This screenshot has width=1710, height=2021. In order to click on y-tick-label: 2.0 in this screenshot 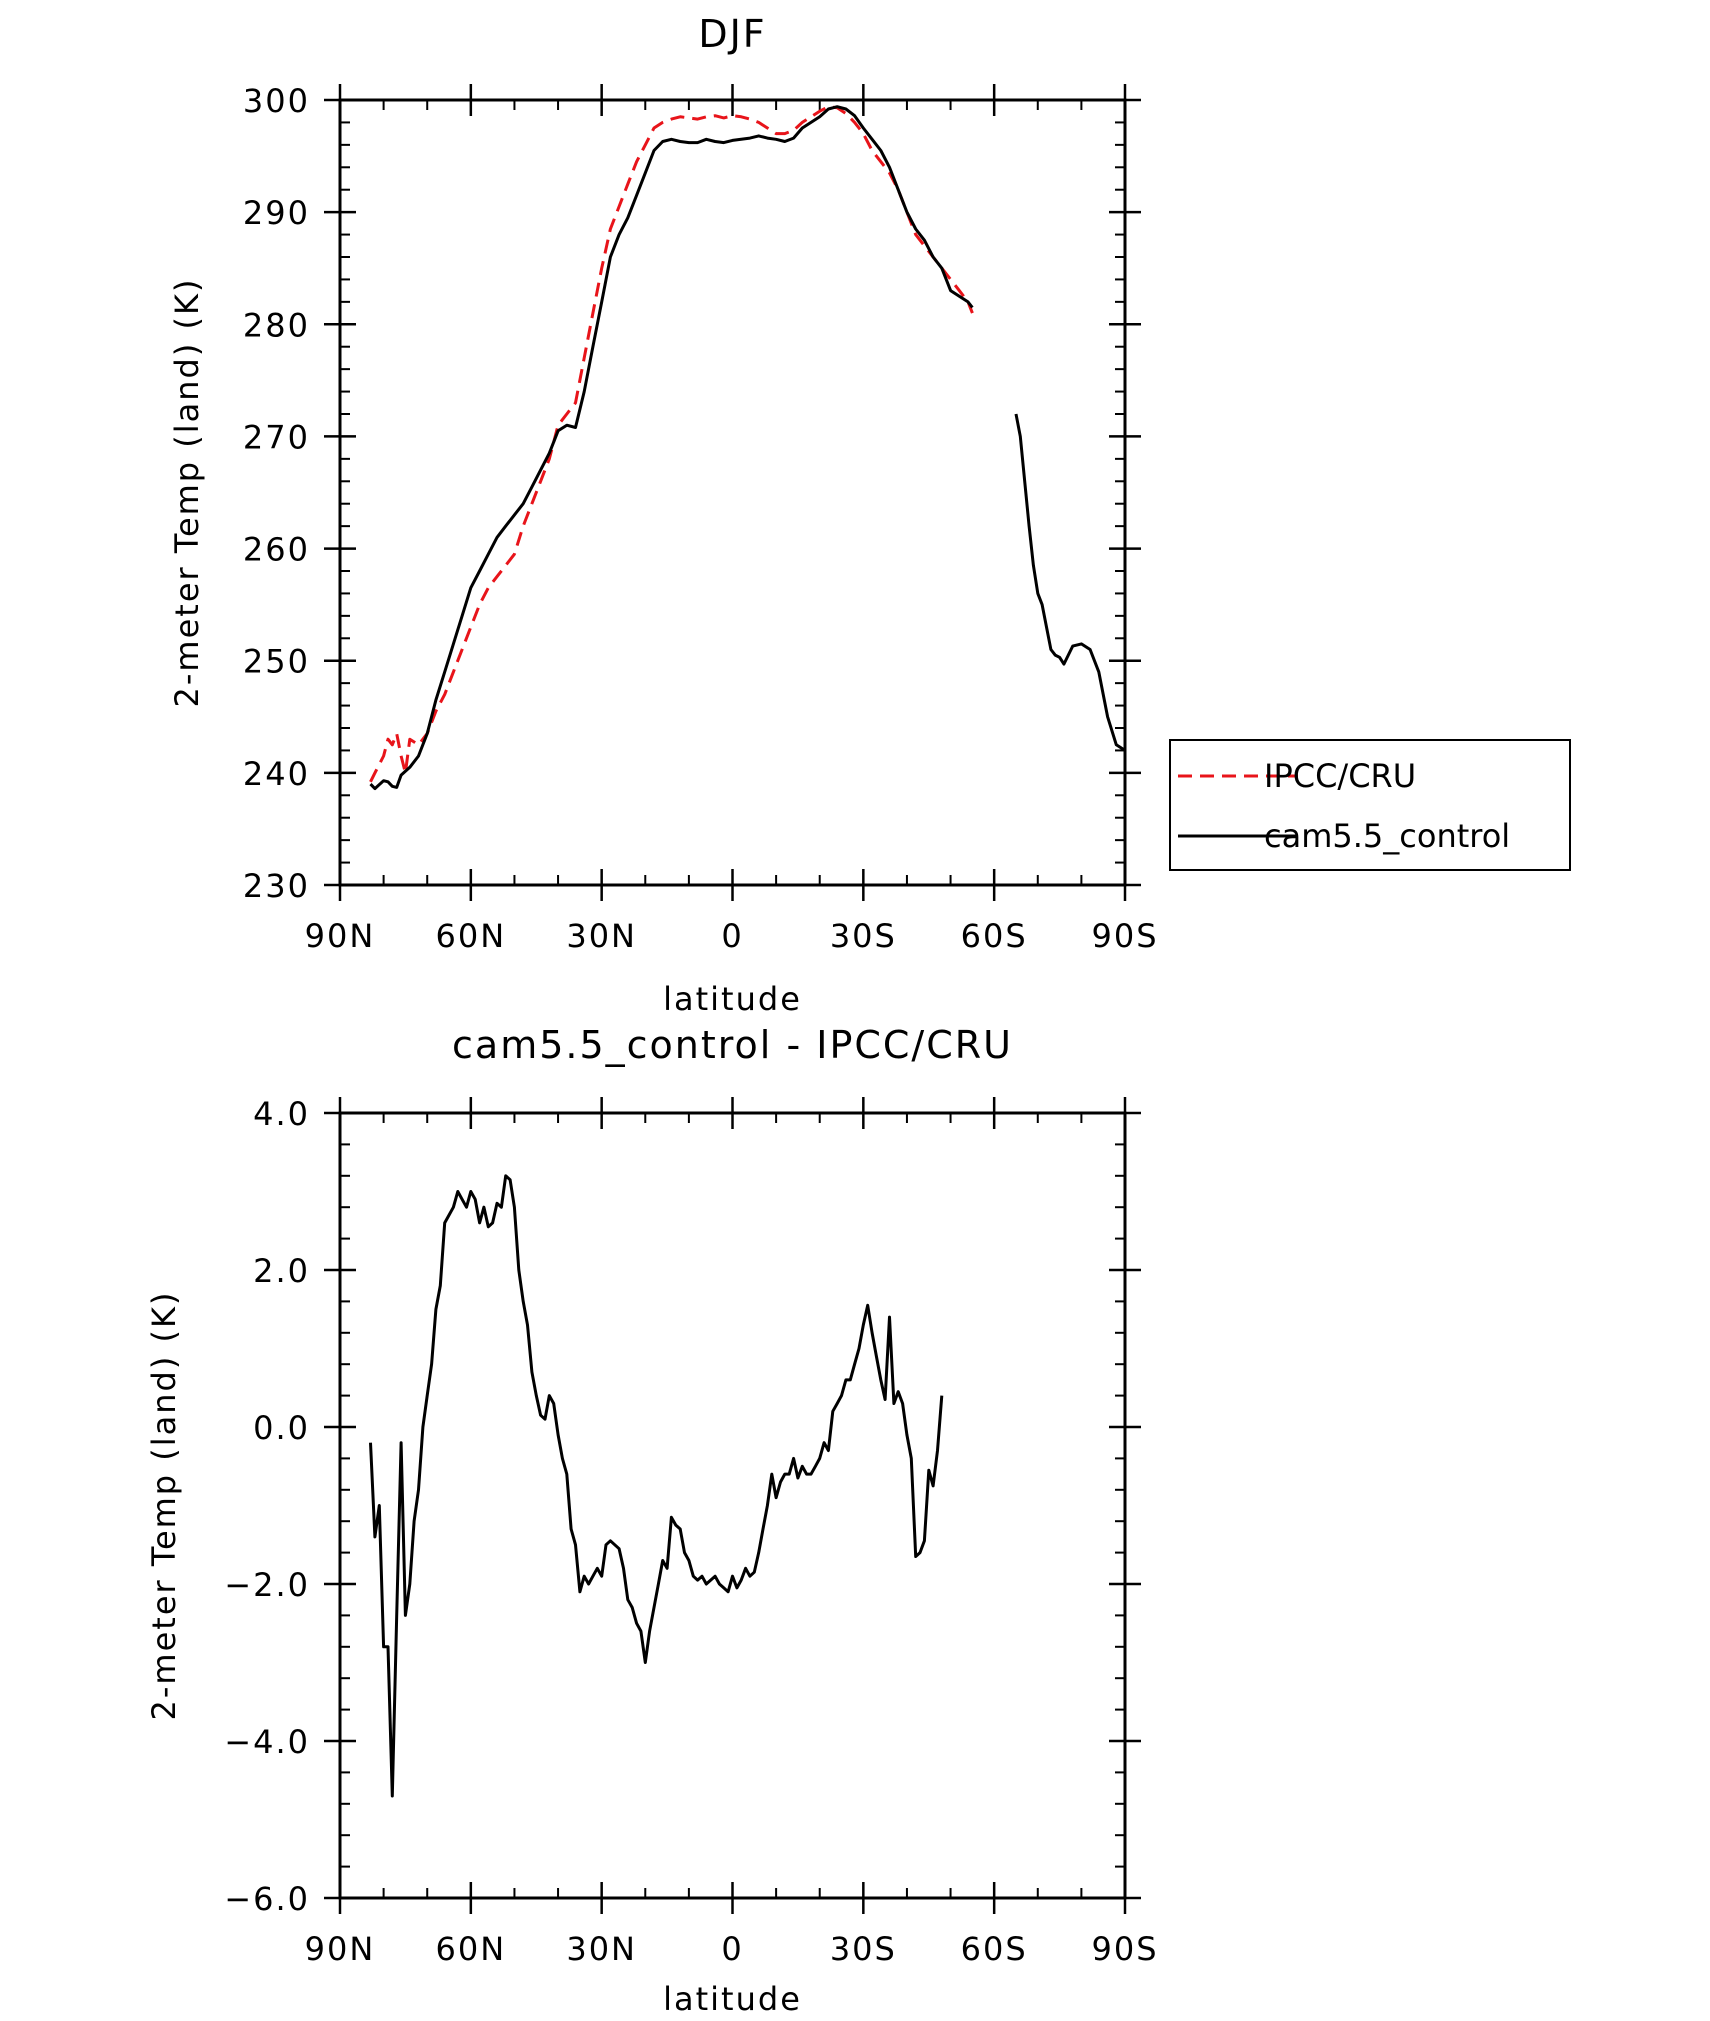, I will do `click(281, 1271)`.